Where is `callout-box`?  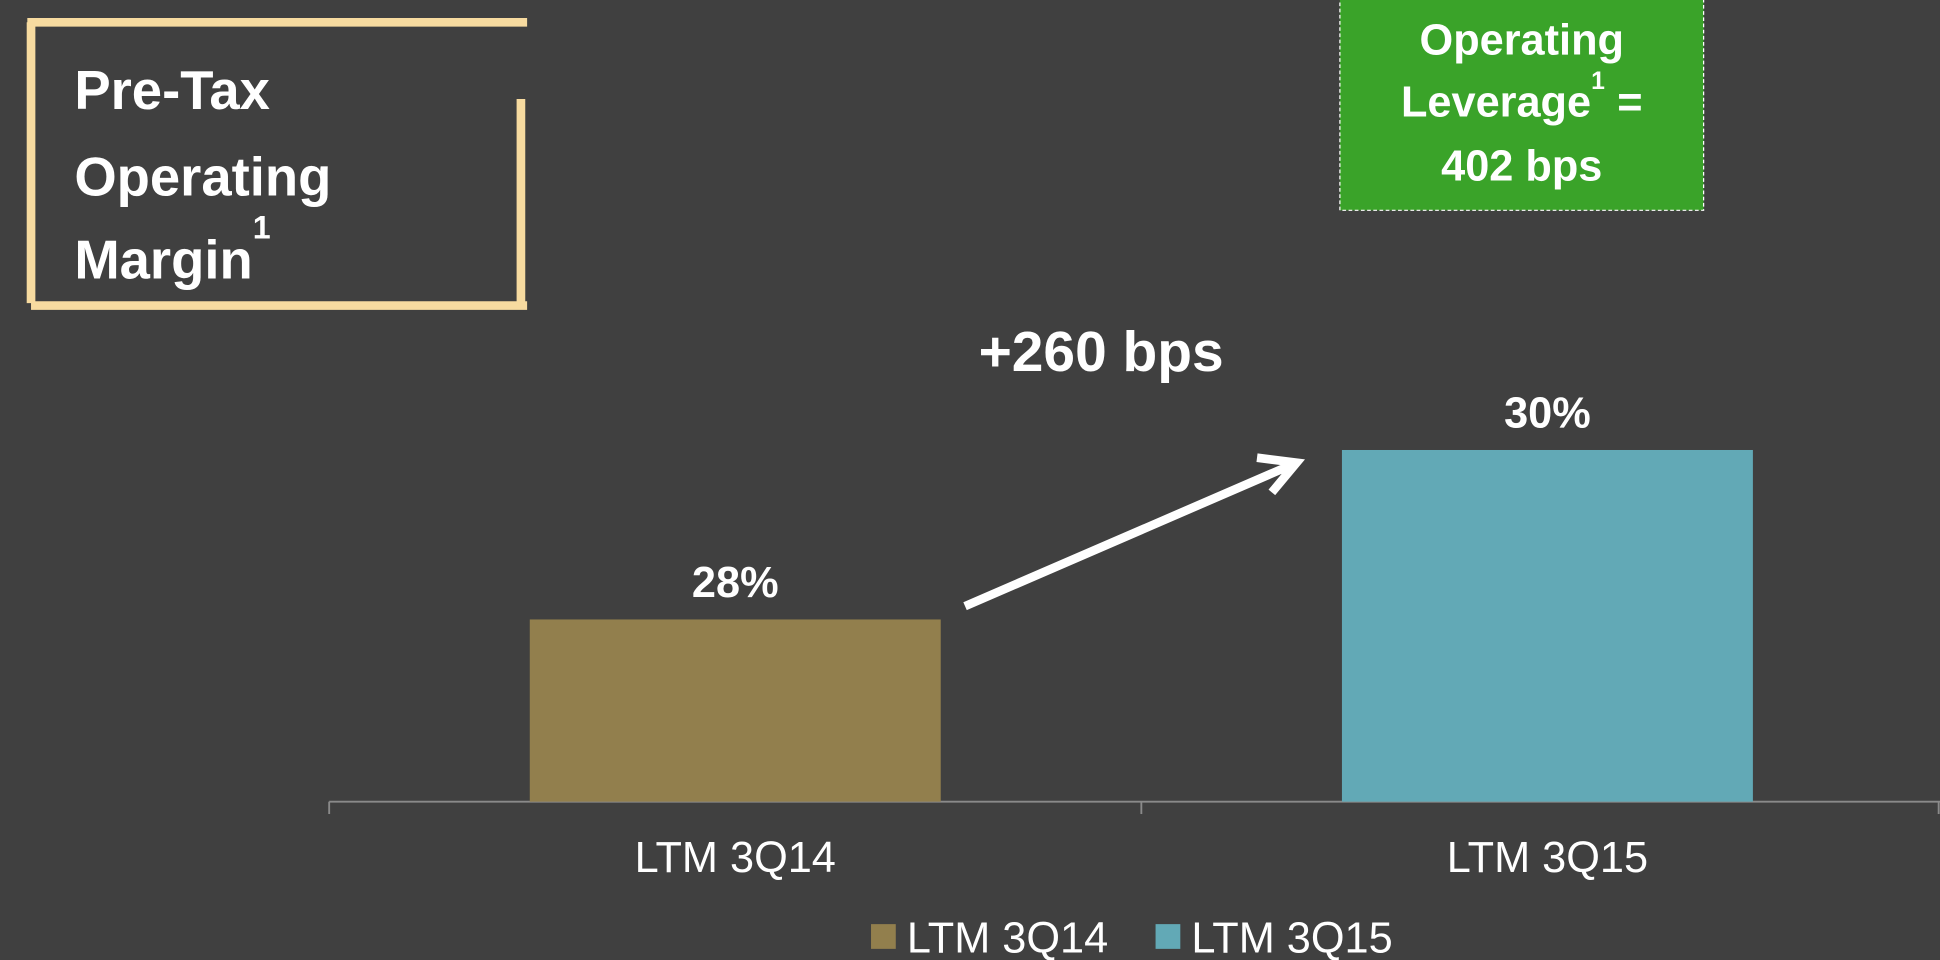
callout-box is located at coordinates (1522, 105).